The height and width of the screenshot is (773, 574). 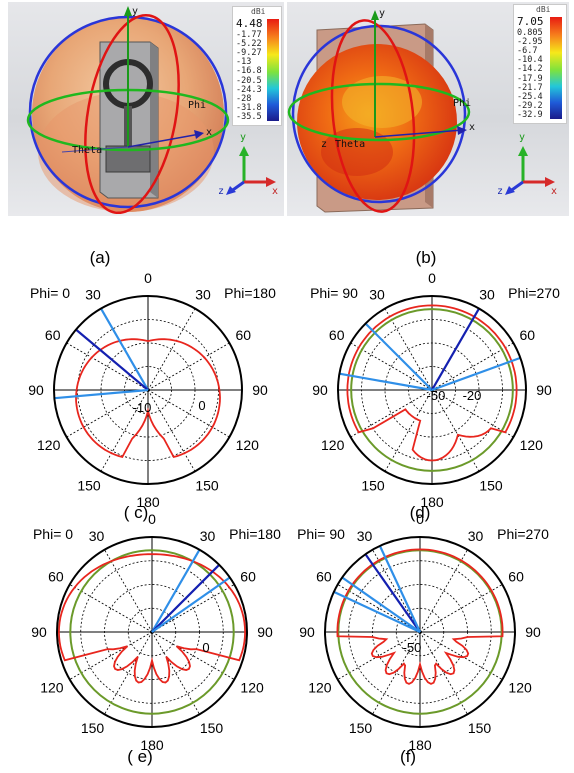 What do you see at coordinates (250, 293) in the screenshot?
I see `phi-right-label: Phi=180` at bounding box center [250, 293].